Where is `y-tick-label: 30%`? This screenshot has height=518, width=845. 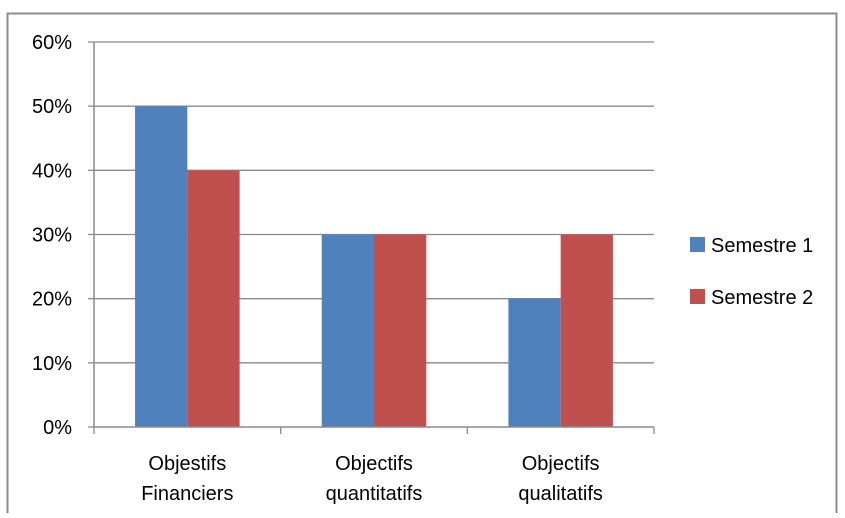 y-tick-label: 30% is located at coordinates (52, 236).